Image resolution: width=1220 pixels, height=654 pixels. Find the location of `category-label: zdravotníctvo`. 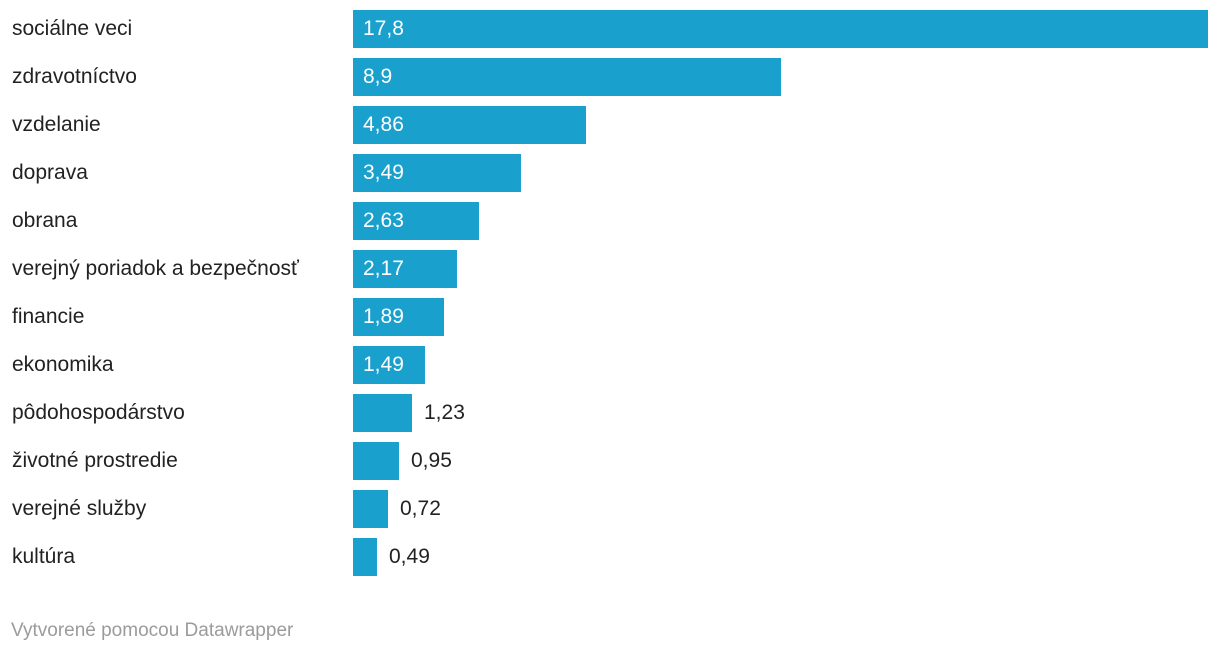

category-label: zdravotníctvo is located at coordinates (74, 76).